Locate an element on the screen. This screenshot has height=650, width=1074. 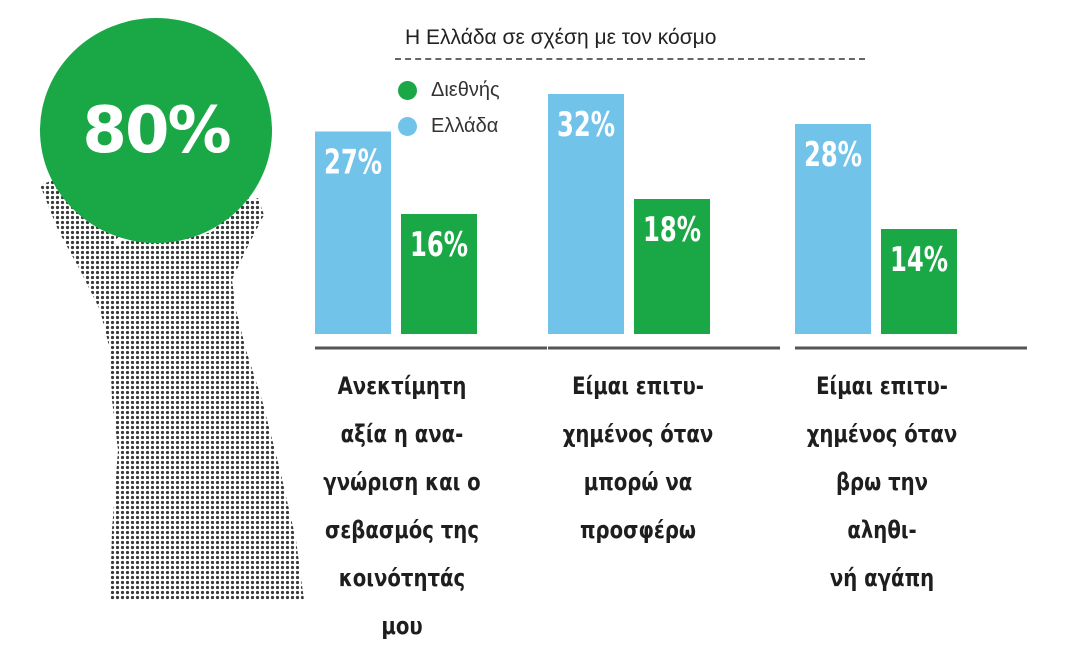
category-label-2: Είμαι επιτυ-χημένος όταν μπορώ να προσφέρω is located at coordinates (638, 458).